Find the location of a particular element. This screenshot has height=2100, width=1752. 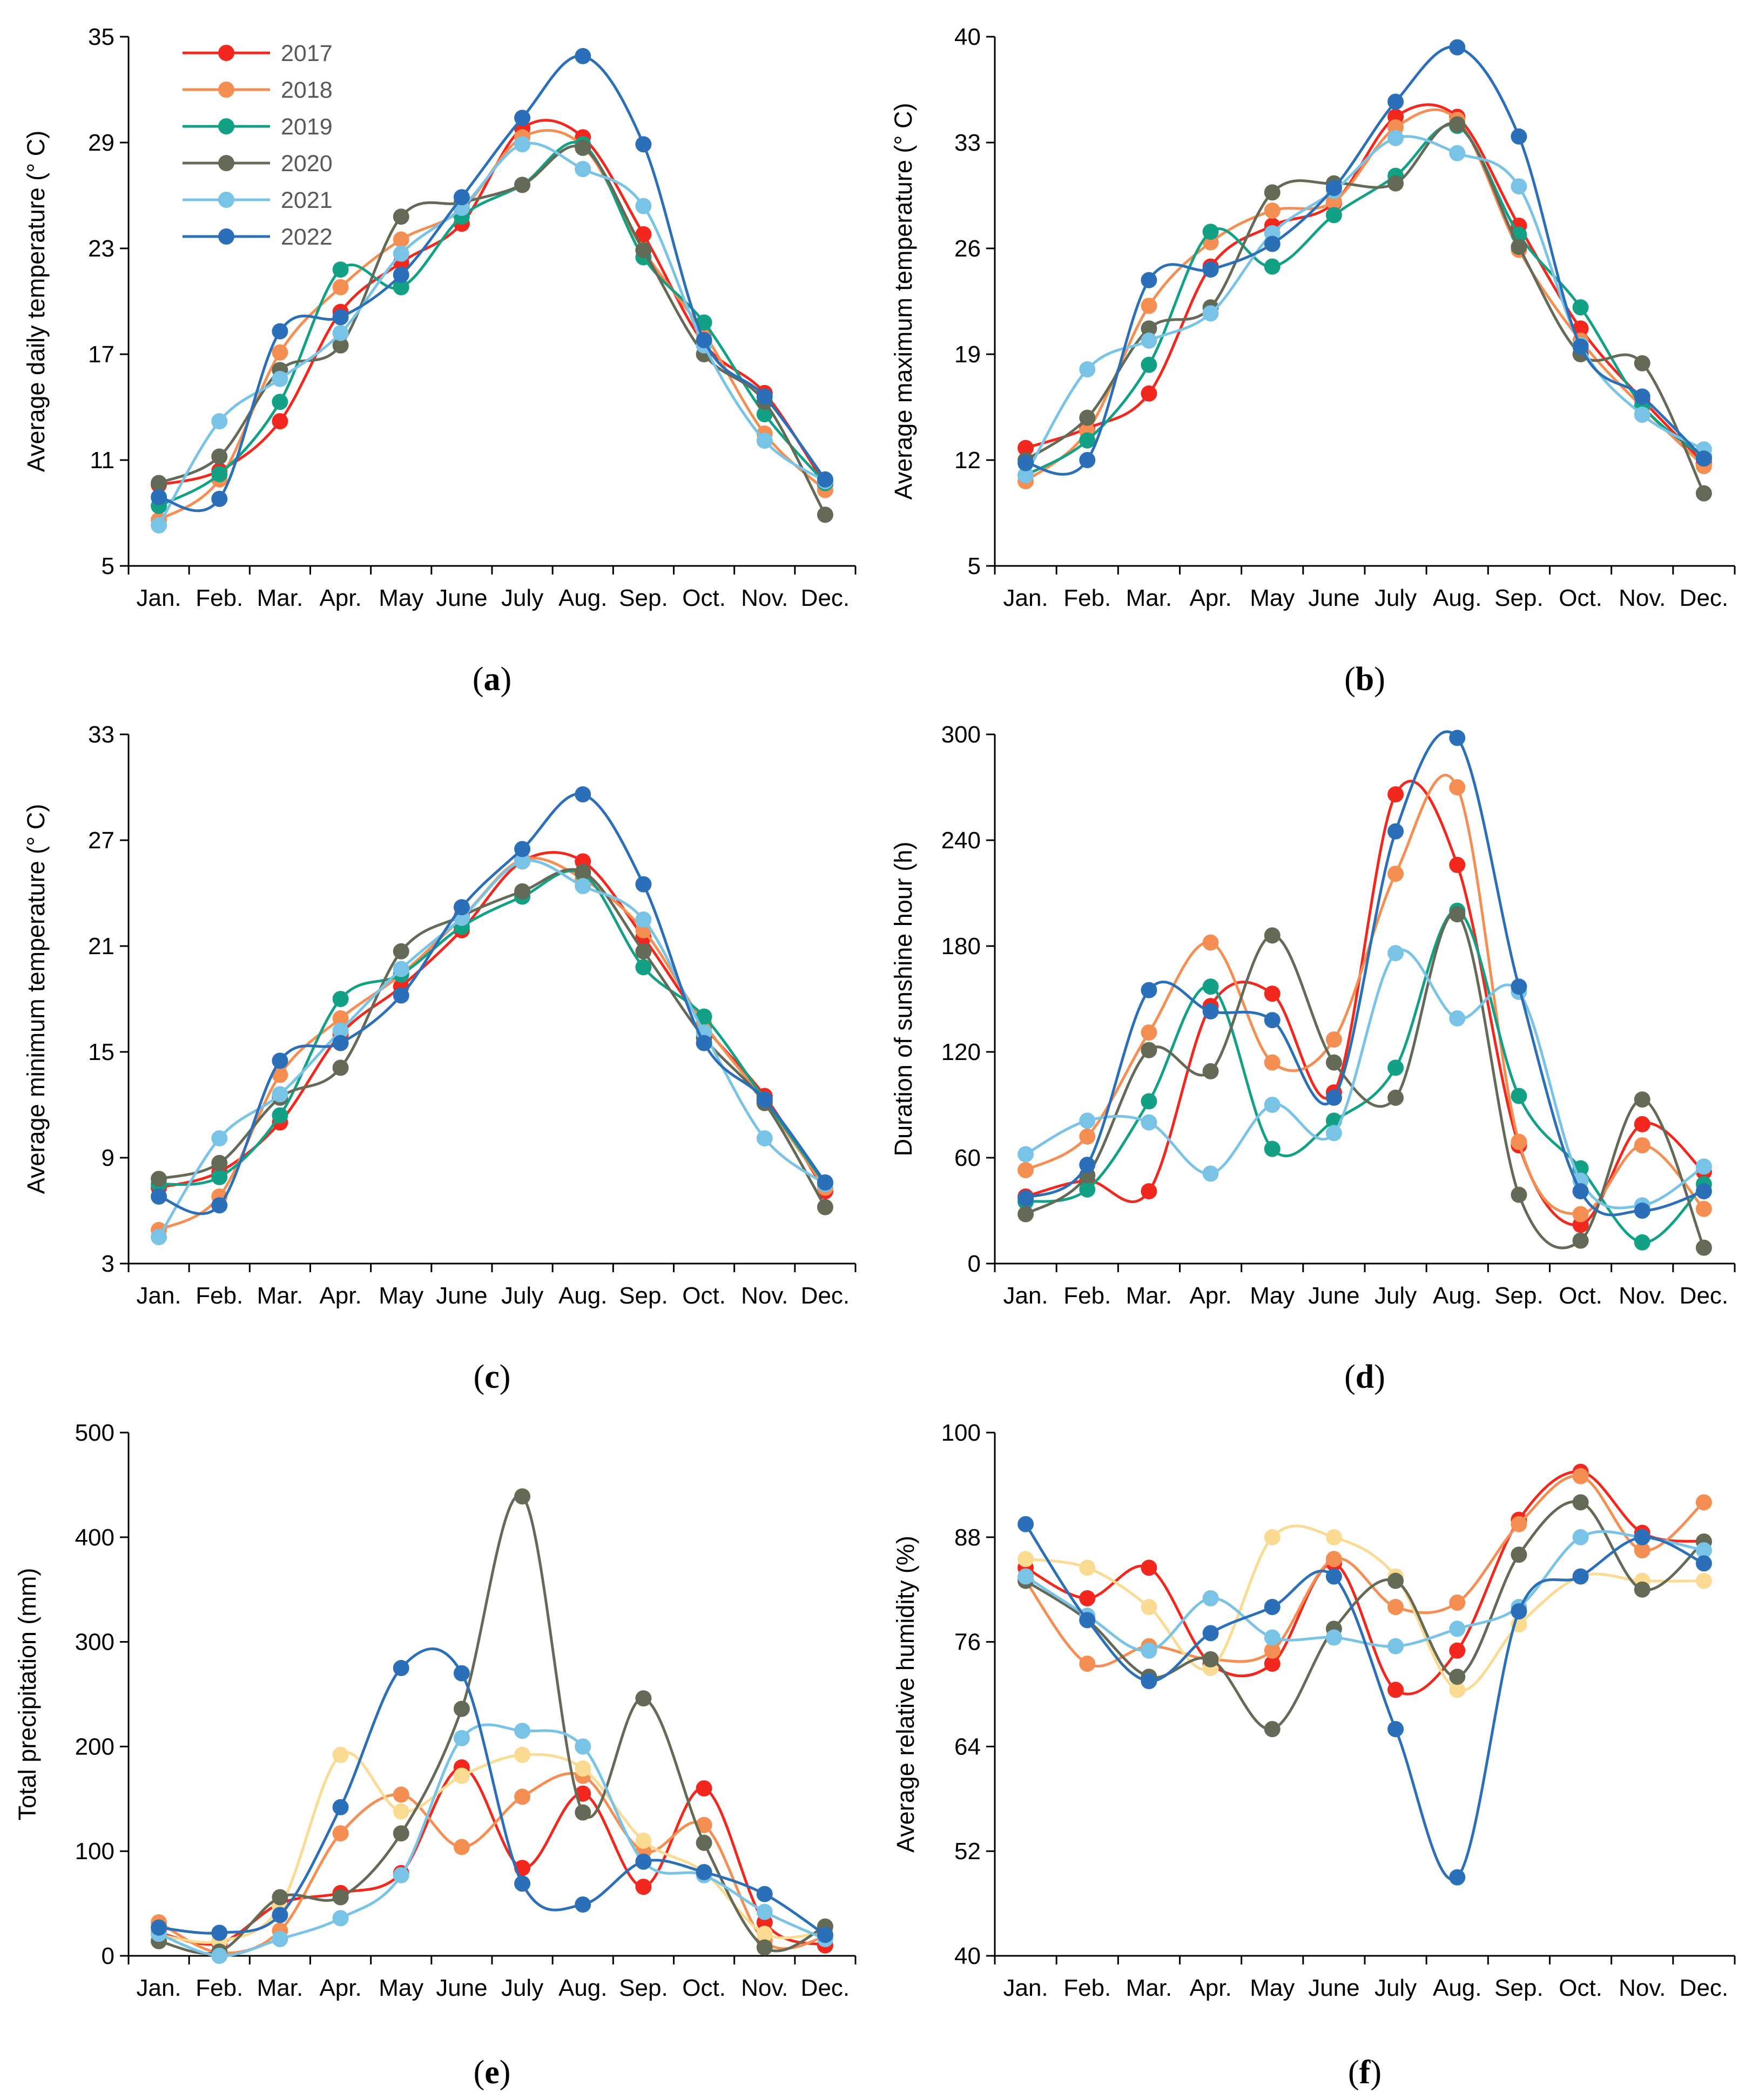

legend-entry: 2021 is located at coordinates (258, 200).